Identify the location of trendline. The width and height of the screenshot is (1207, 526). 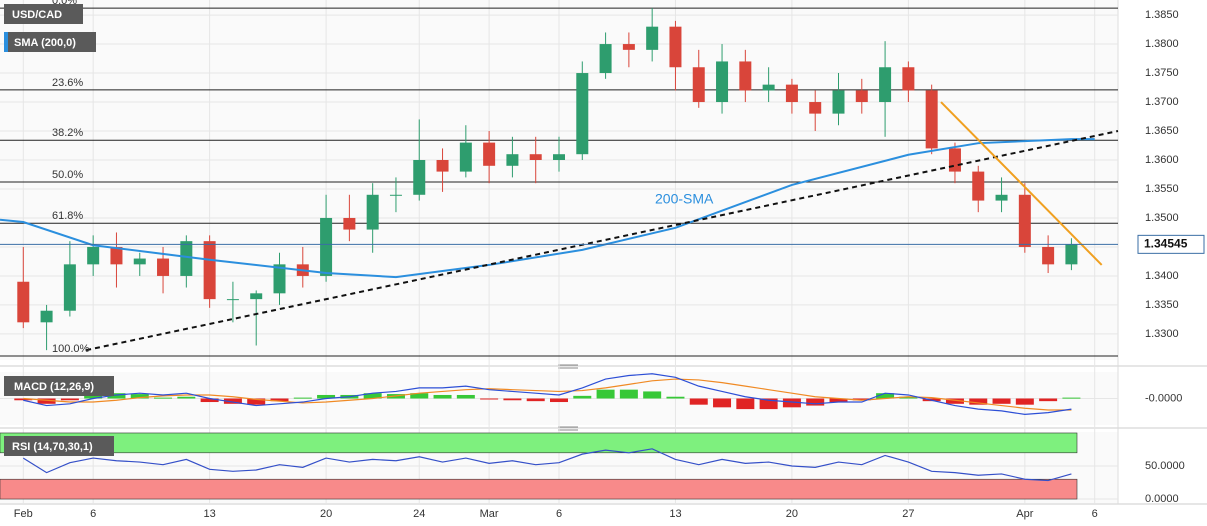
(1021, 183).